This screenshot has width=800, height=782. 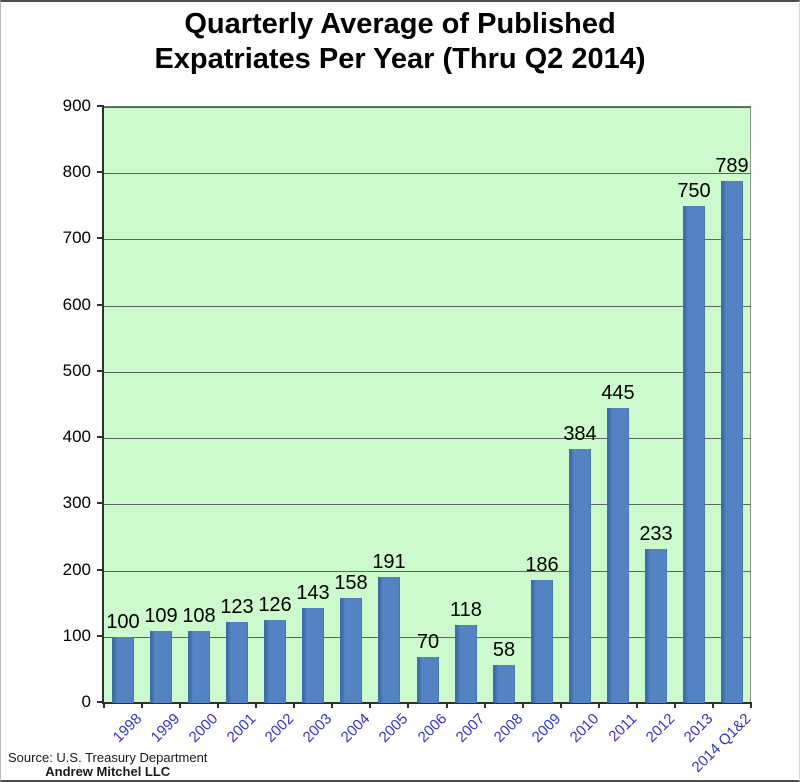 I want to click on value-label-2008: 58, so click(x=504, y=650).